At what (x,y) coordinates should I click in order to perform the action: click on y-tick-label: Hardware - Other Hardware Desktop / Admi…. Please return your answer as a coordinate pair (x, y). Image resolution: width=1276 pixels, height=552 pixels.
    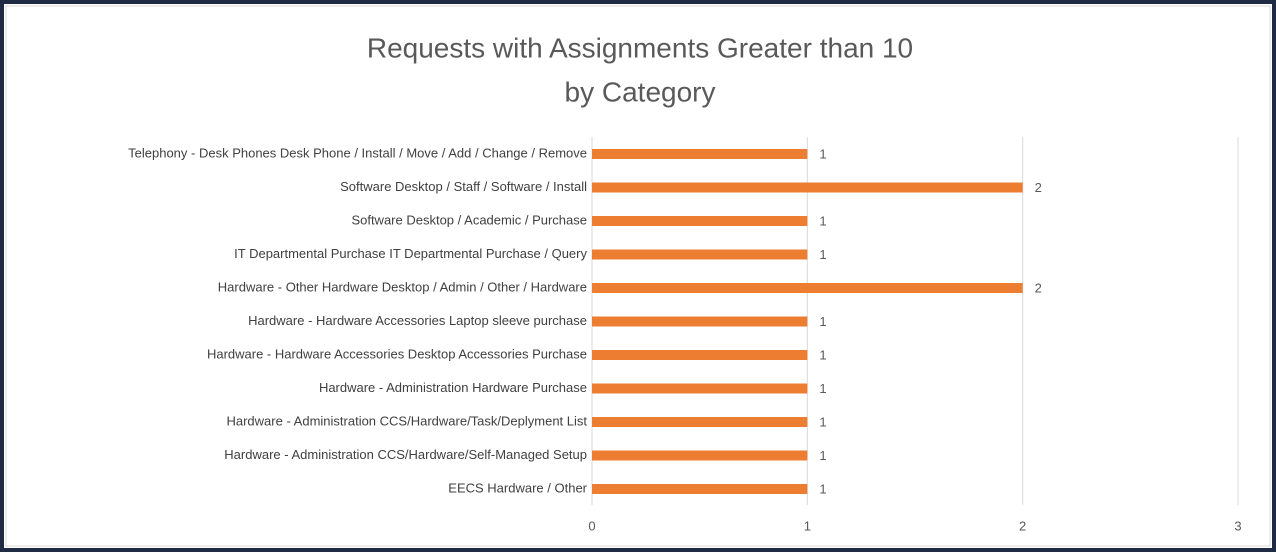
    Looking at the image, I should click on (402, 286).